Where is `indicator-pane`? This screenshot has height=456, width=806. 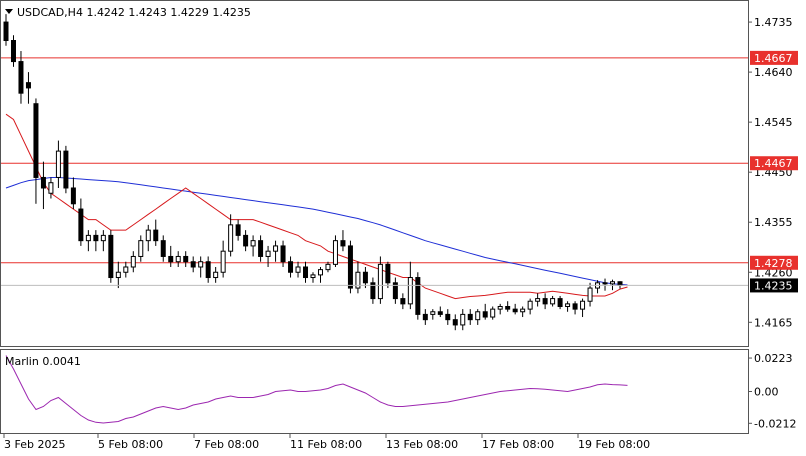 indicator-pane is located at coordinates (316, 389).